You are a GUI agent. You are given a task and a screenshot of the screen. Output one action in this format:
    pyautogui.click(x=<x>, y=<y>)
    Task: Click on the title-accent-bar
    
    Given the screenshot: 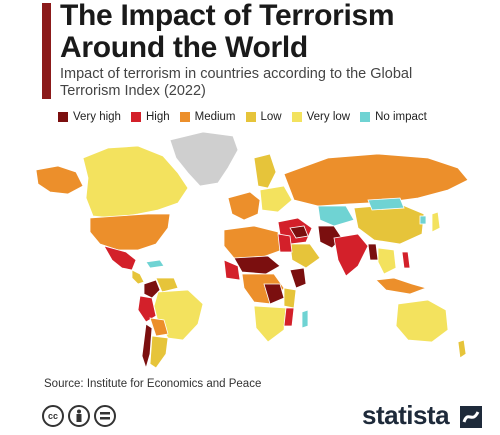 What is the action you would take?
    pyautogui.click(x=46, y=51)
    